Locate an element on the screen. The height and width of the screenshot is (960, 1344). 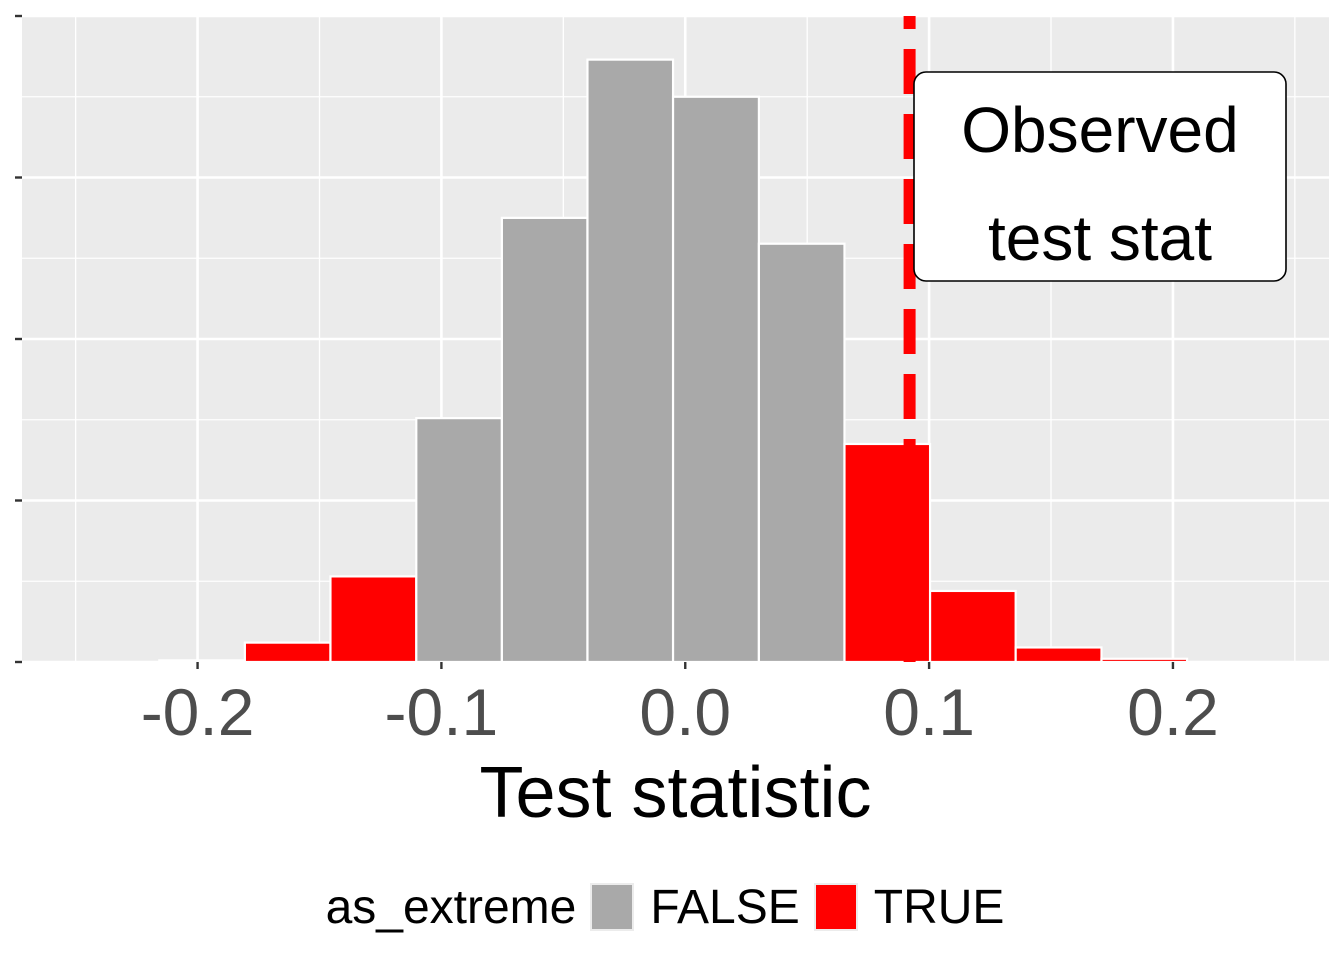
legend-key-false is located at coordinates (612, 907).